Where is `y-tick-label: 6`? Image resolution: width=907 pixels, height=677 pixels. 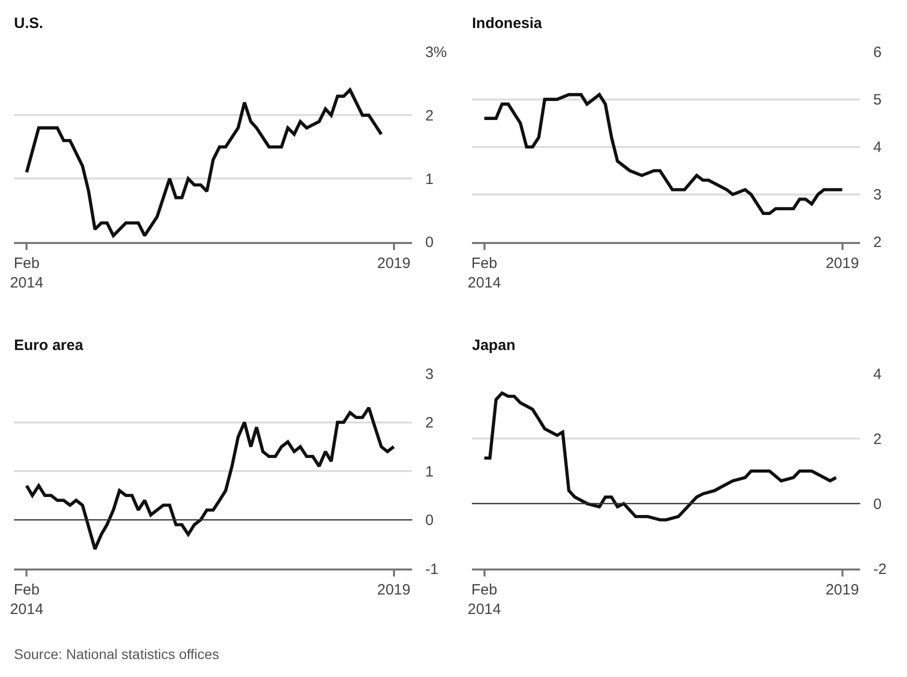
y-tick-label: 6 is located at coordinates (877, 53).